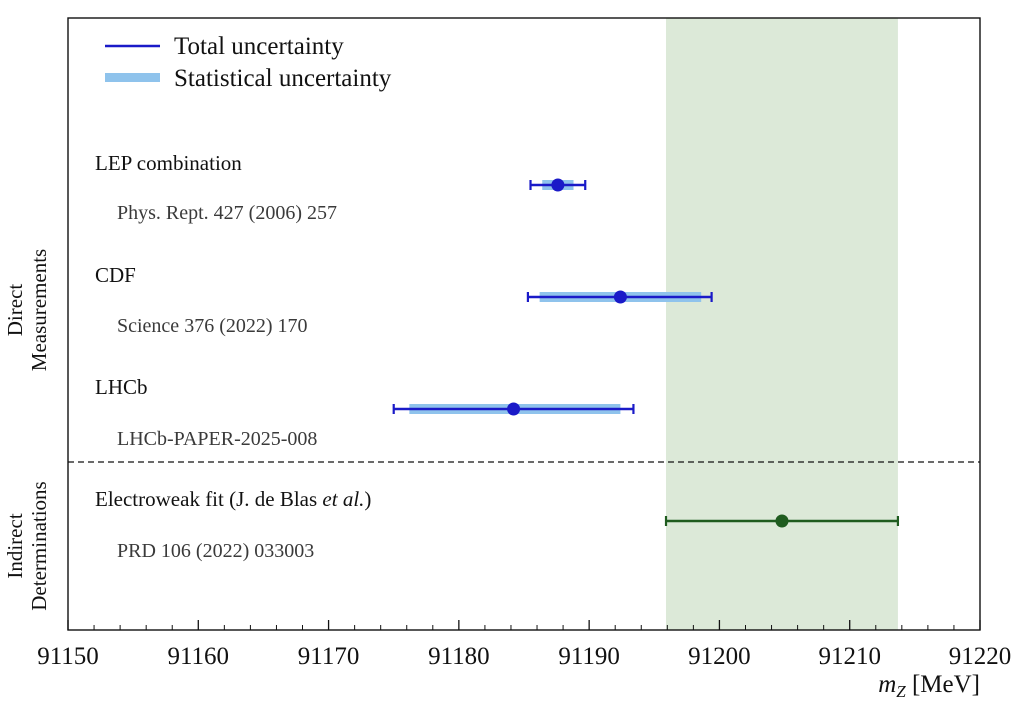 The width and height of the screenshot is (1024, 702). I want to click on measurement-name: CDF, so click(115, 275).